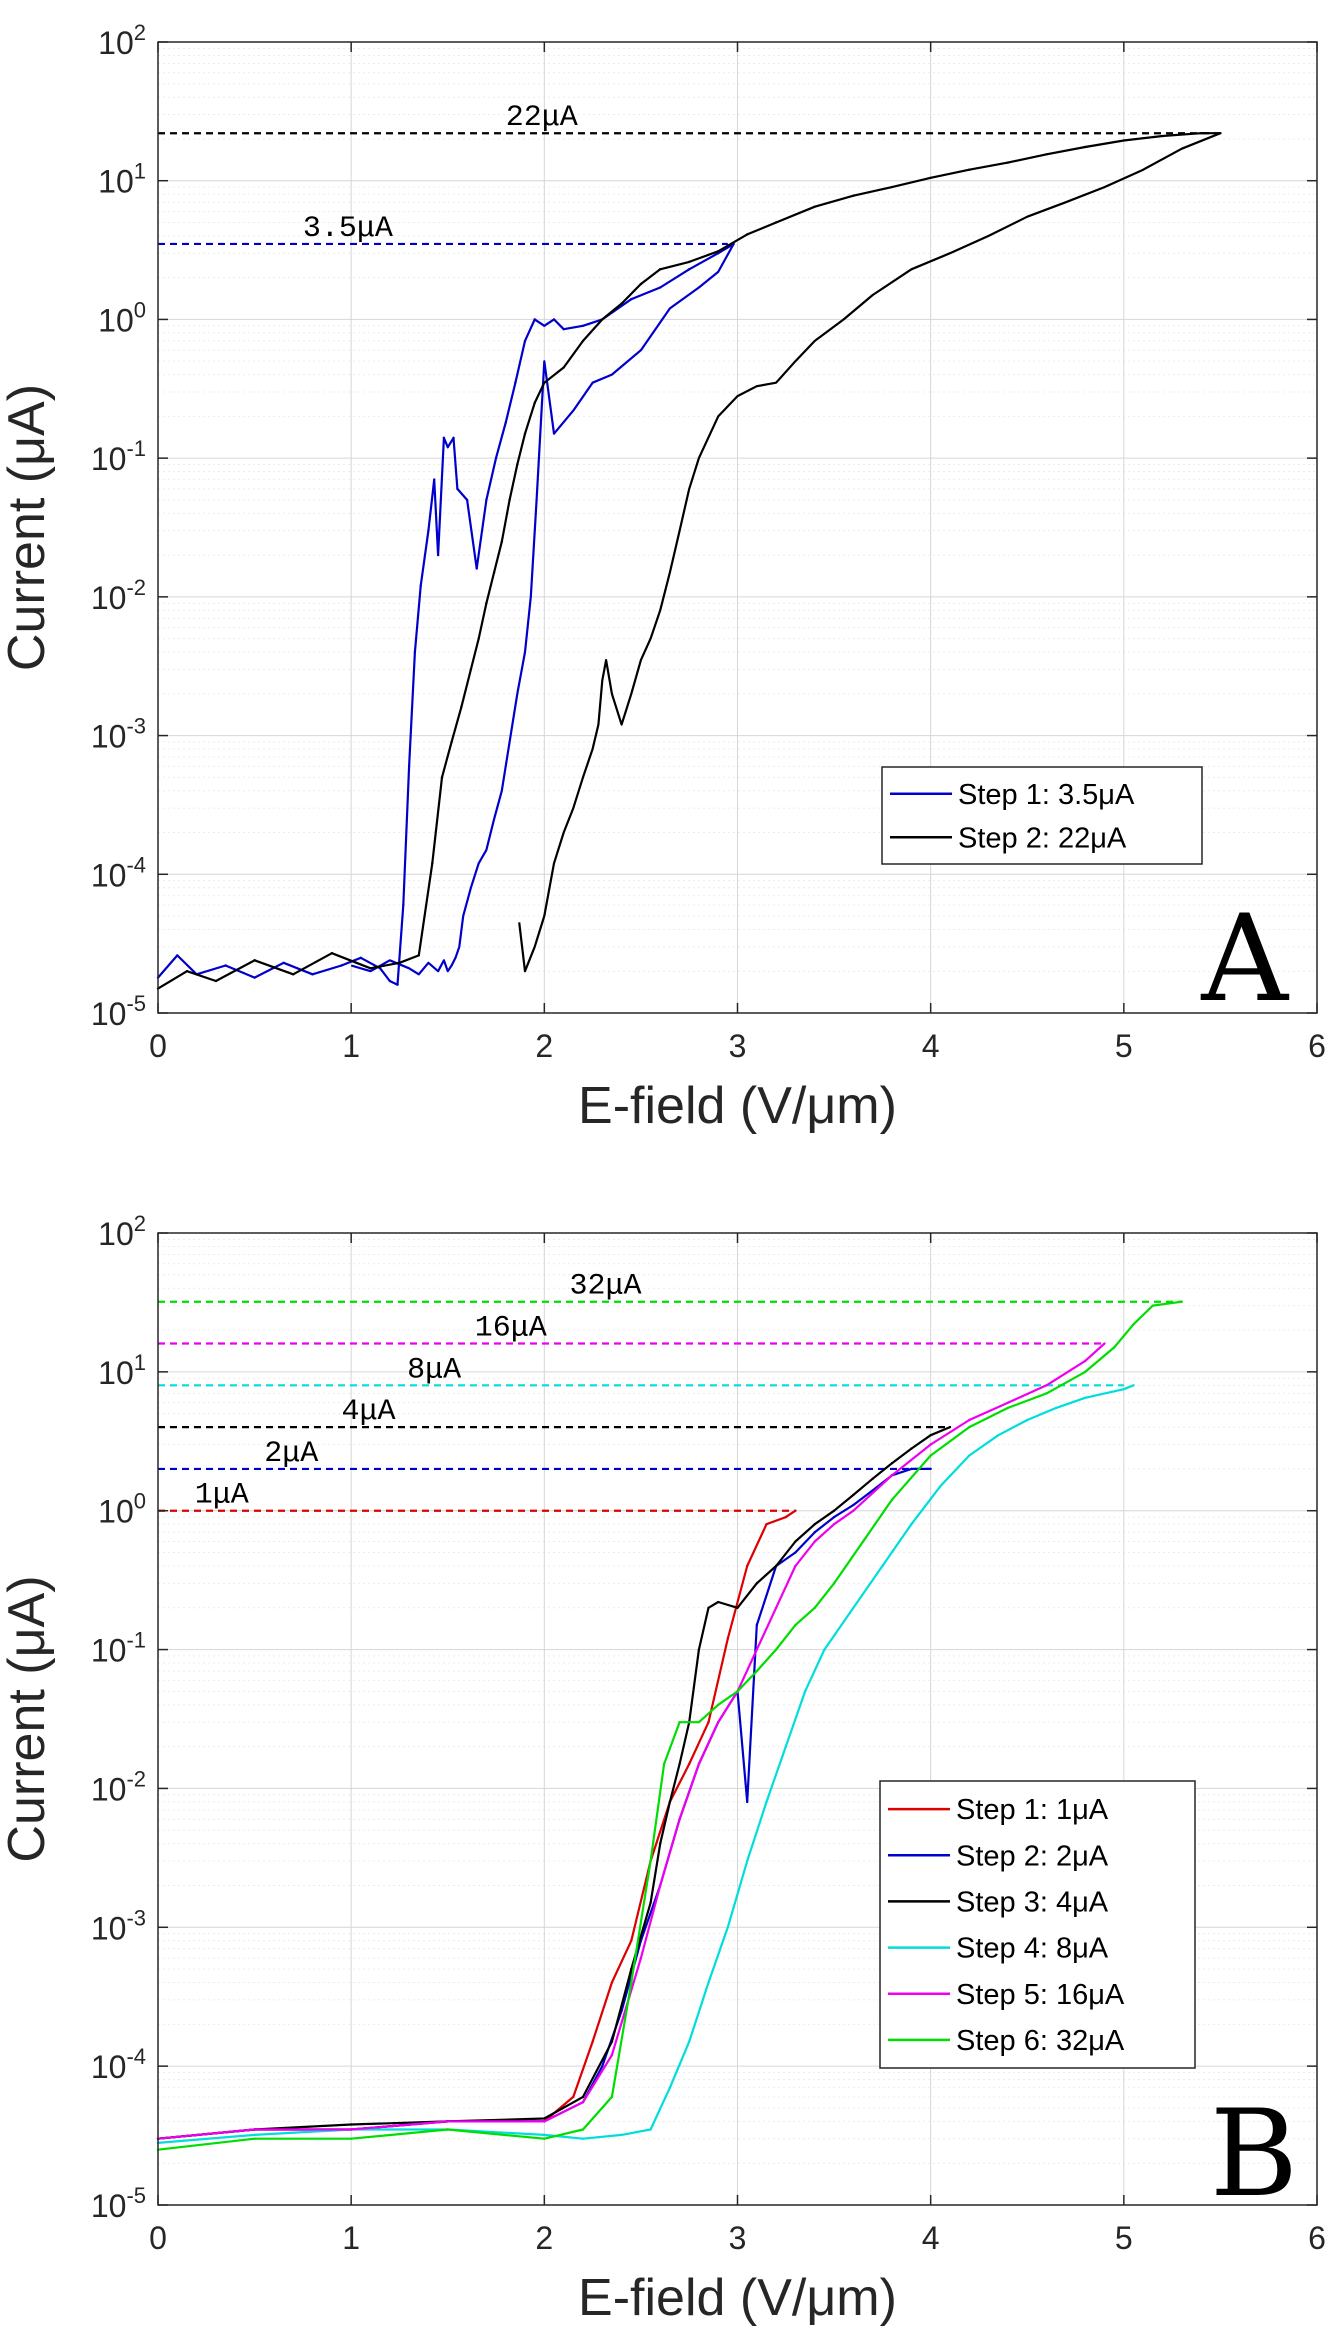 The width and height of the screenshot is (1329, 2347). What do you see at coordinates (136, 1778) in the screenshot?
I see `y-tick-exponent: -2` at bounding box center [136, 1778].